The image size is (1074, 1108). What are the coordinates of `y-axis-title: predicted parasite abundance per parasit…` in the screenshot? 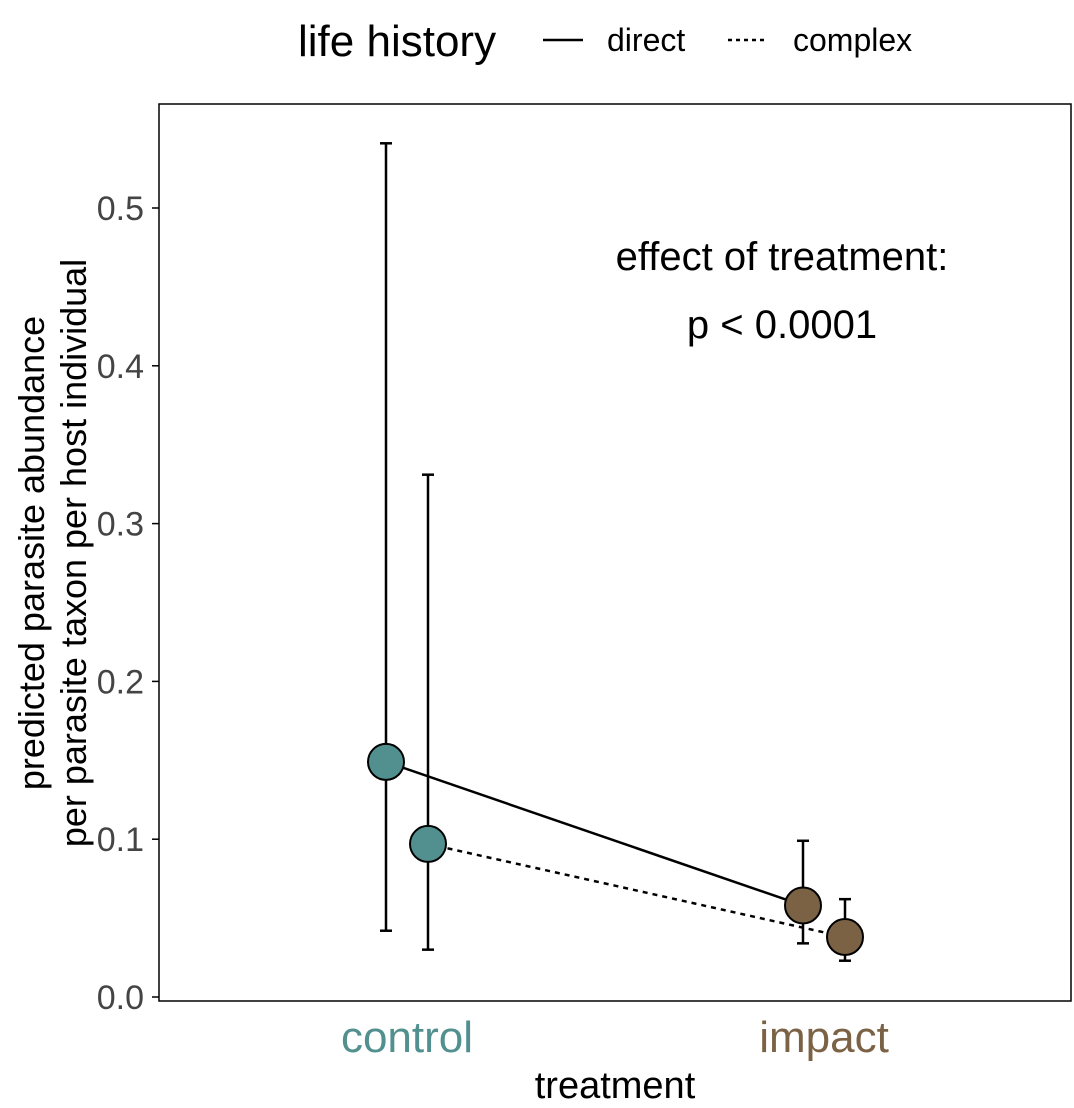 It's located at (52, 553).